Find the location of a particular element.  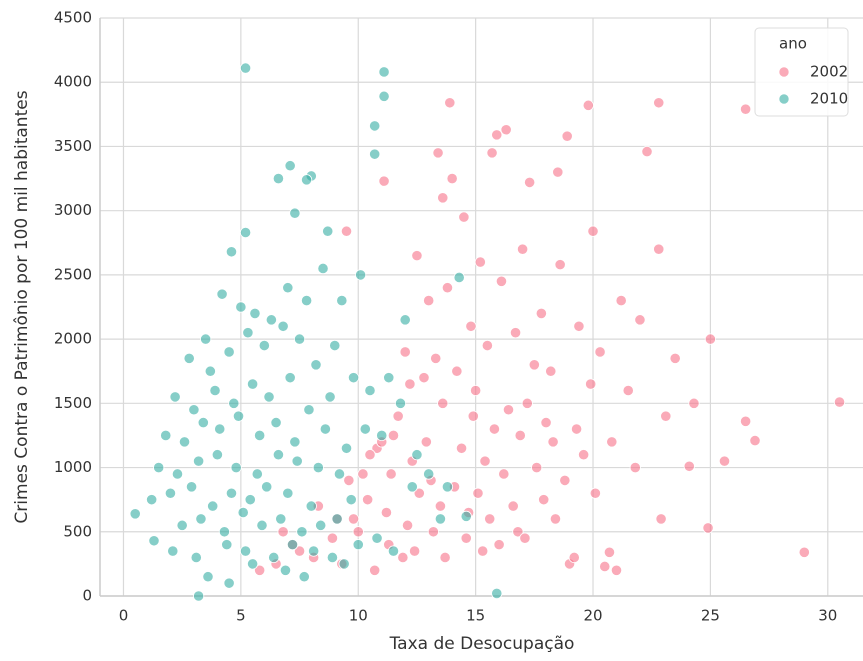

legend-box is located at coordinates (801, 72).